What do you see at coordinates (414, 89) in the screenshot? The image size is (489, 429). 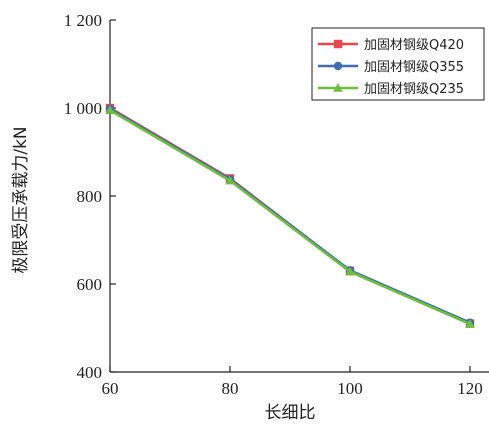 I see `legend-label: 加固材钢级Q235` at bounding box center [414, 89].